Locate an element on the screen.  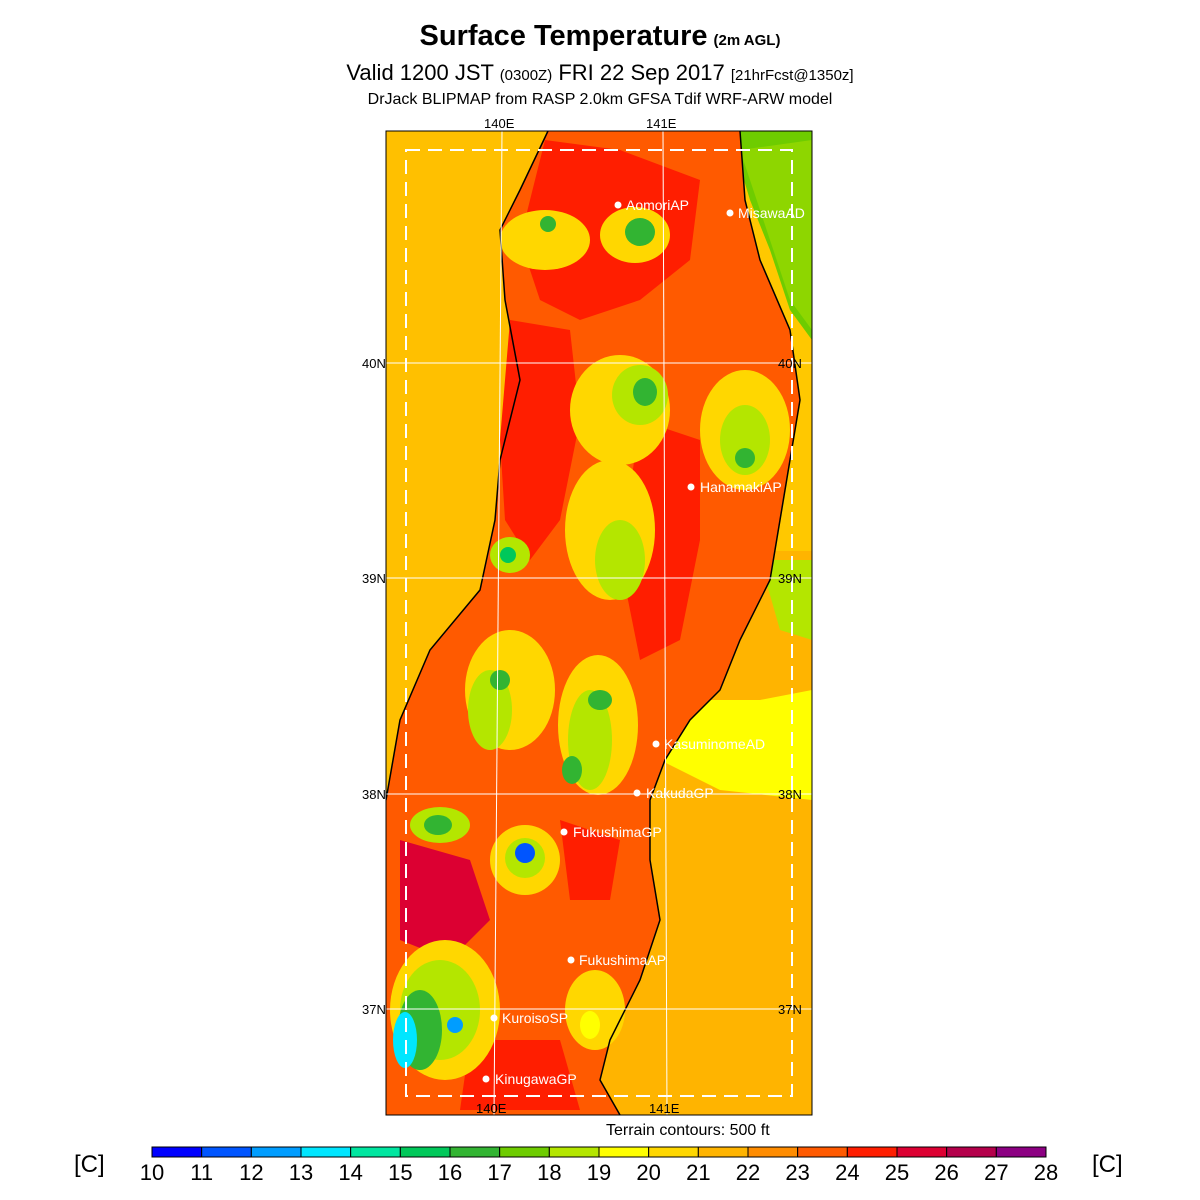
station-label-kakuda: KakudaGP is located at coordinates (680, 793).